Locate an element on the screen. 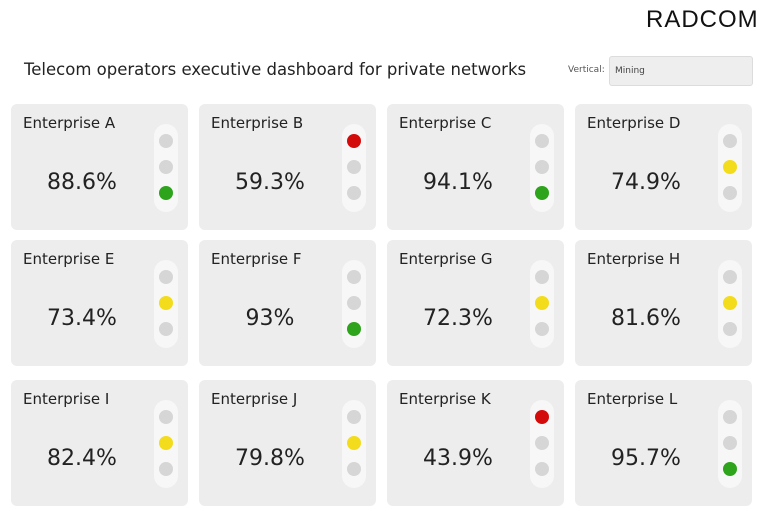 This screenshot has height=518, width=768. enterprise-card: Enterprise G 72.3% is located at coordinates (475, 303).